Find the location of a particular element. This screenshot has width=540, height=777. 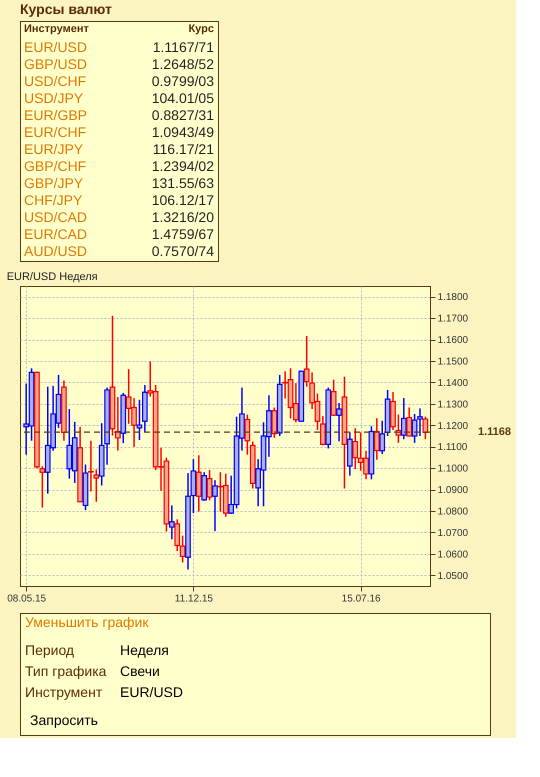

text: Свечи is located at coordinates (140, 671).